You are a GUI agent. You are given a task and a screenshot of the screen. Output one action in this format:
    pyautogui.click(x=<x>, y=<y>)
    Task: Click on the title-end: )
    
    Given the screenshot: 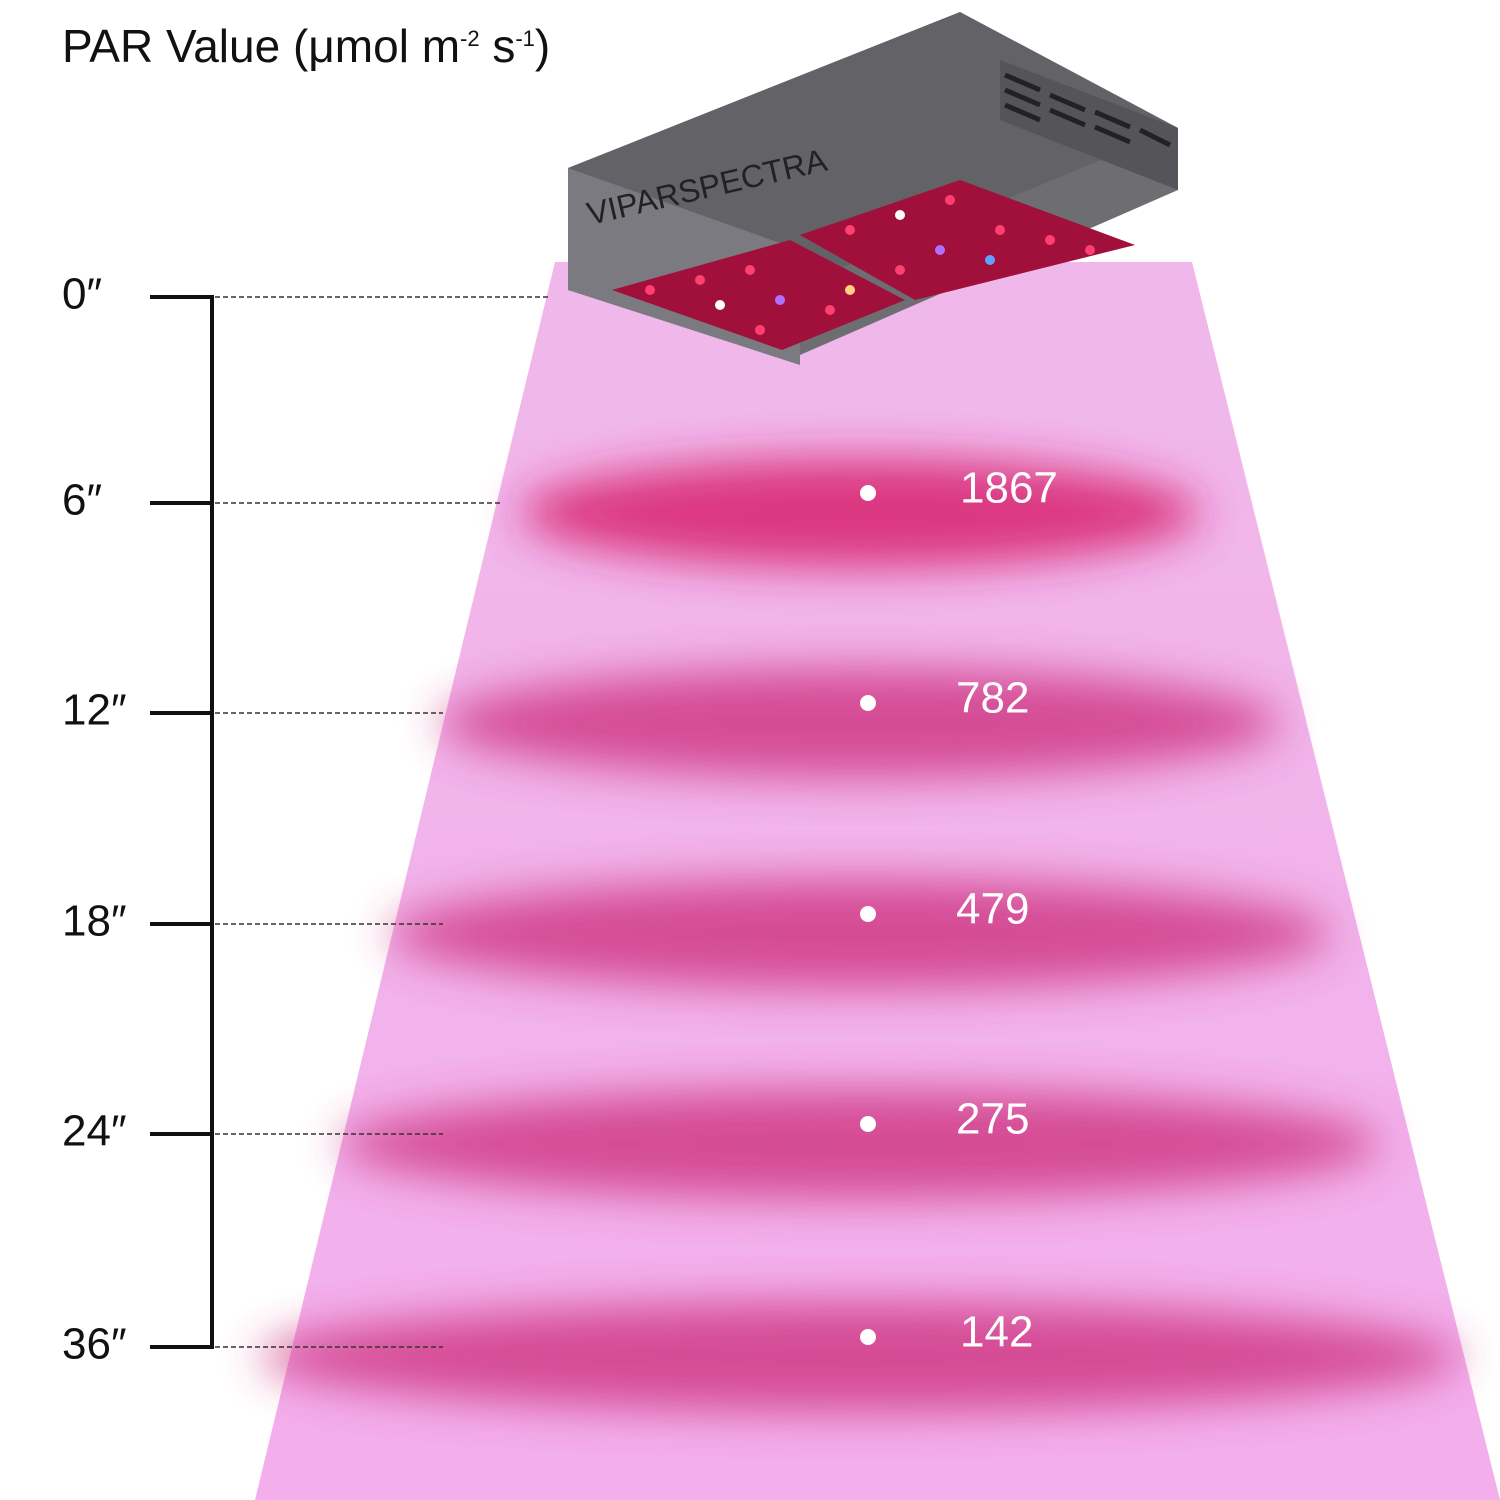 What is the action you would take?
    pyautogui.click(x=542, y=46)
    